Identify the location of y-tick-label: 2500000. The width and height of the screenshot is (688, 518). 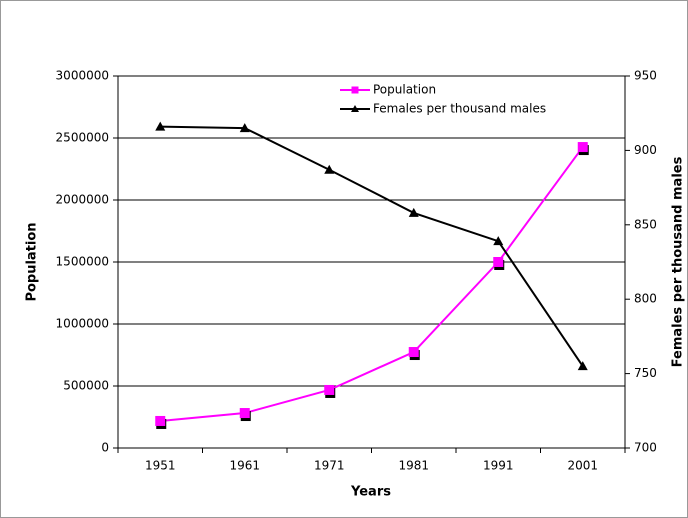
(82, 138).